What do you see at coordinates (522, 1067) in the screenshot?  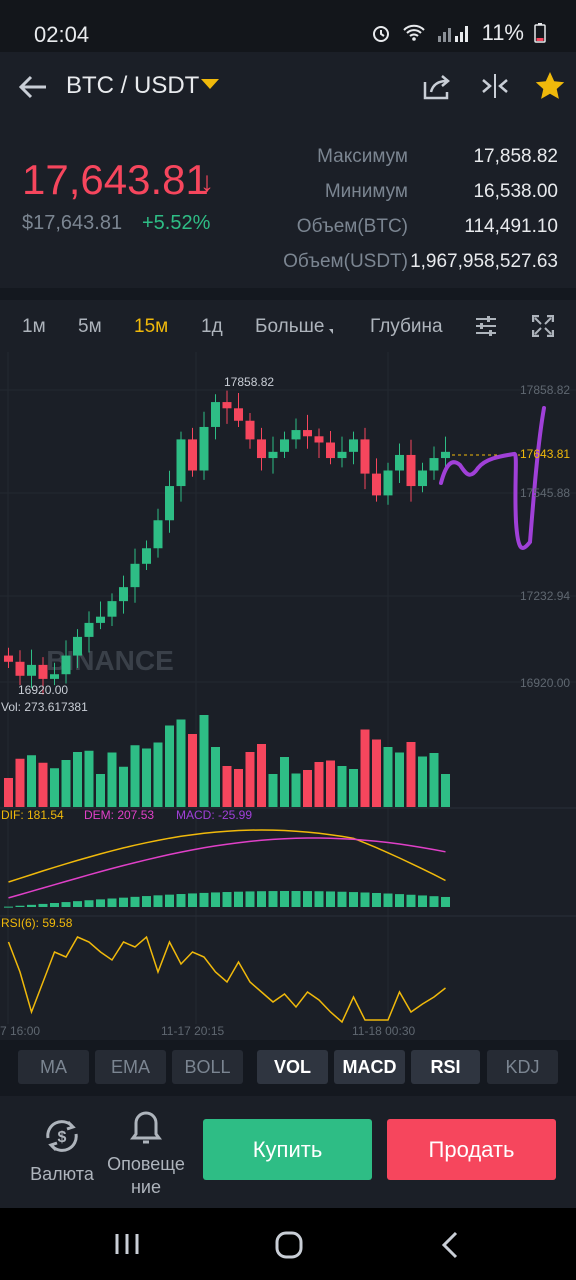 I see `indicator-kdj: KDJ` at bounding box center [522, 1067].